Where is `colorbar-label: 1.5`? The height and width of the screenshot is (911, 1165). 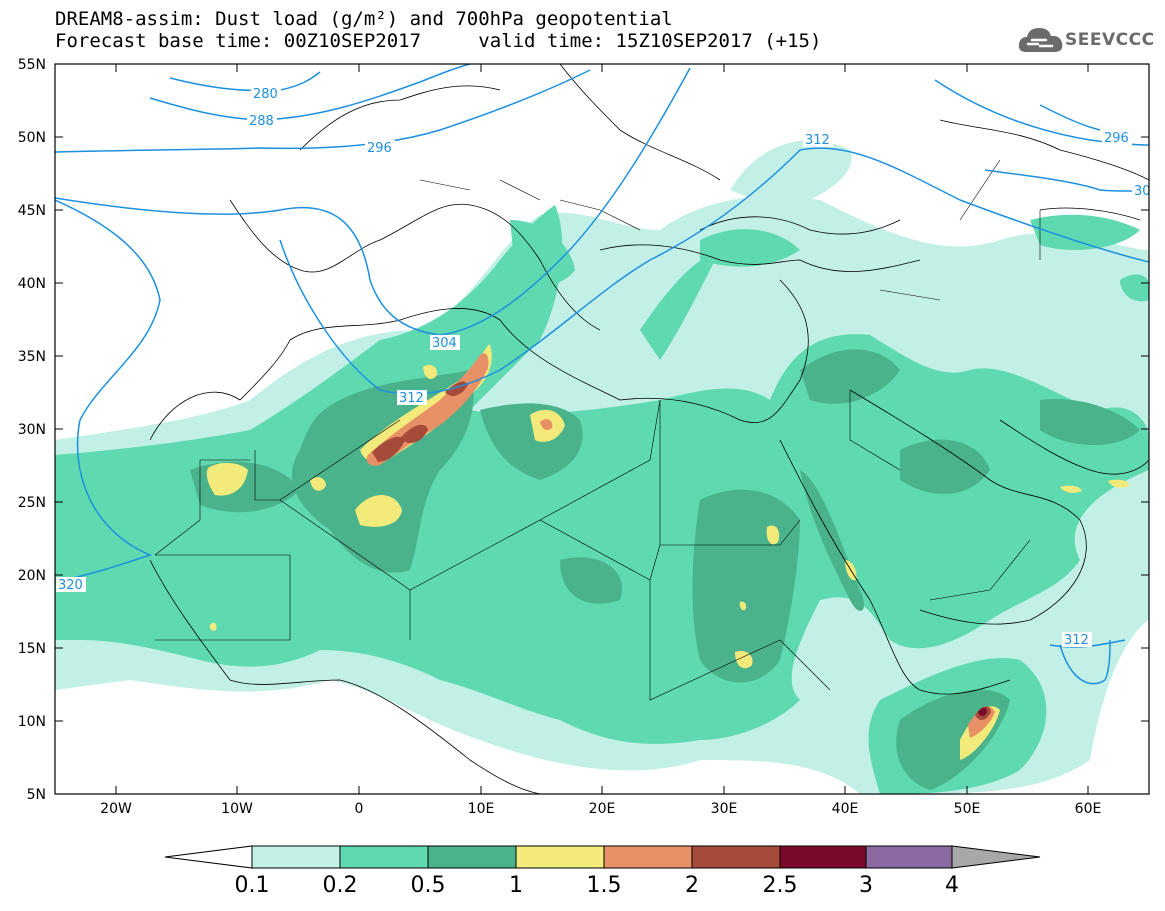 colorbar-label: 1.5 is located at coordinates (604, 885).